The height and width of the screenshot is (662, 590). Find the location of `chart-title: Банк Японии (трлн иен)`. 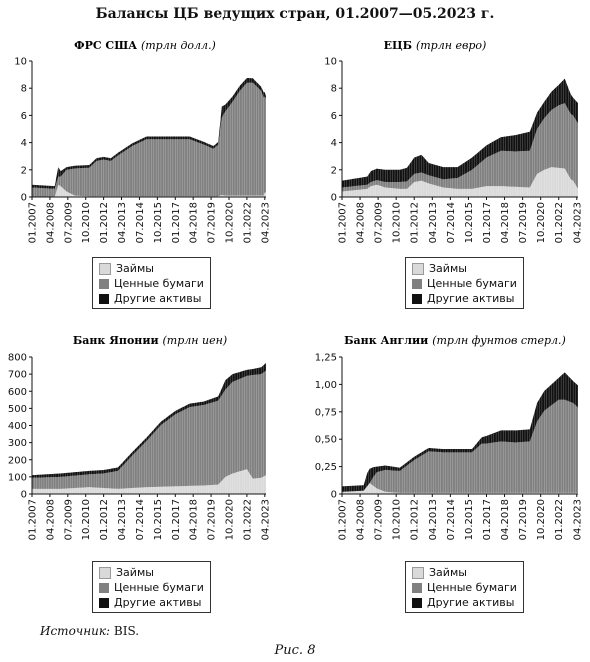

chart-title: Банк Японии (трлн иен) is located at coordinates (150, 340).